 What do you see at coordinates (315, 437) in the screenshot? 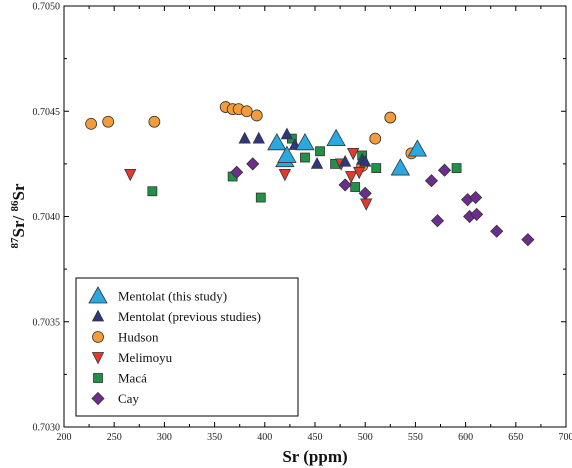
I see `x-tick-label: 450` at bounding box center [315, 437].